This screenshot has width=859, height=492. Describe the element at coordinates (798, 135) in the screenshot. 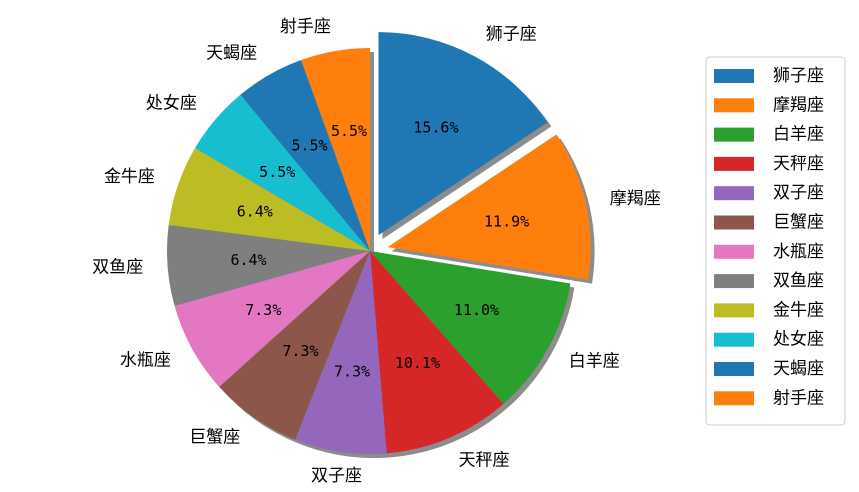

I see `legend-label-2: 白羊座` at that location.